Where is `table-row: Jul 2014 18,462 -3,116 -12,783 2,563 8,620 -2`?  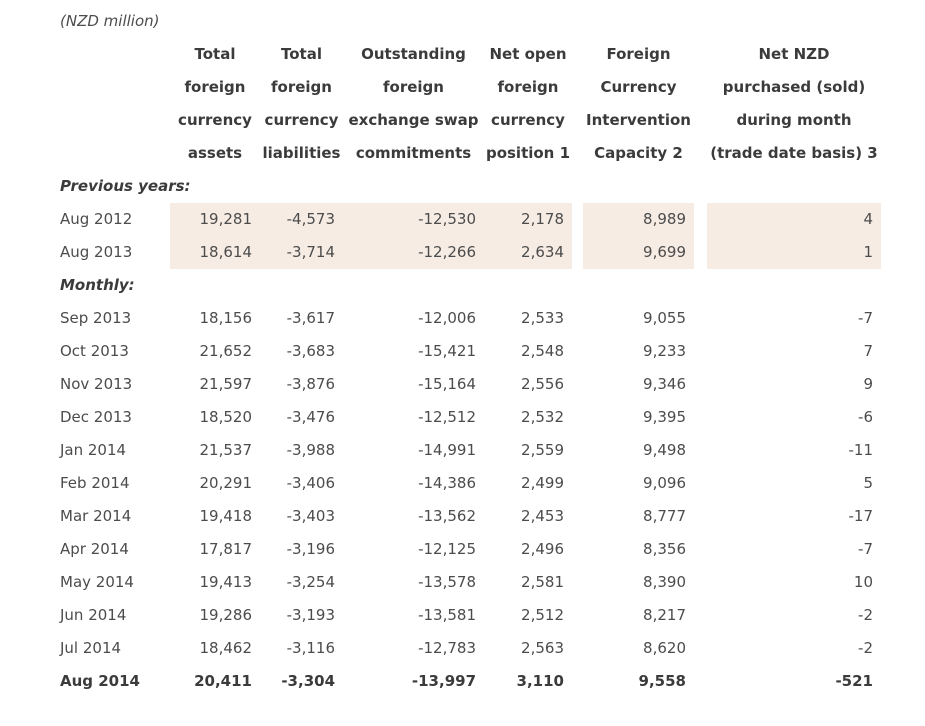
table-row: Jul 2014 18,462 -3,116 -12,783 2,563 8,620 -2 is located at coordinates (470, 648).